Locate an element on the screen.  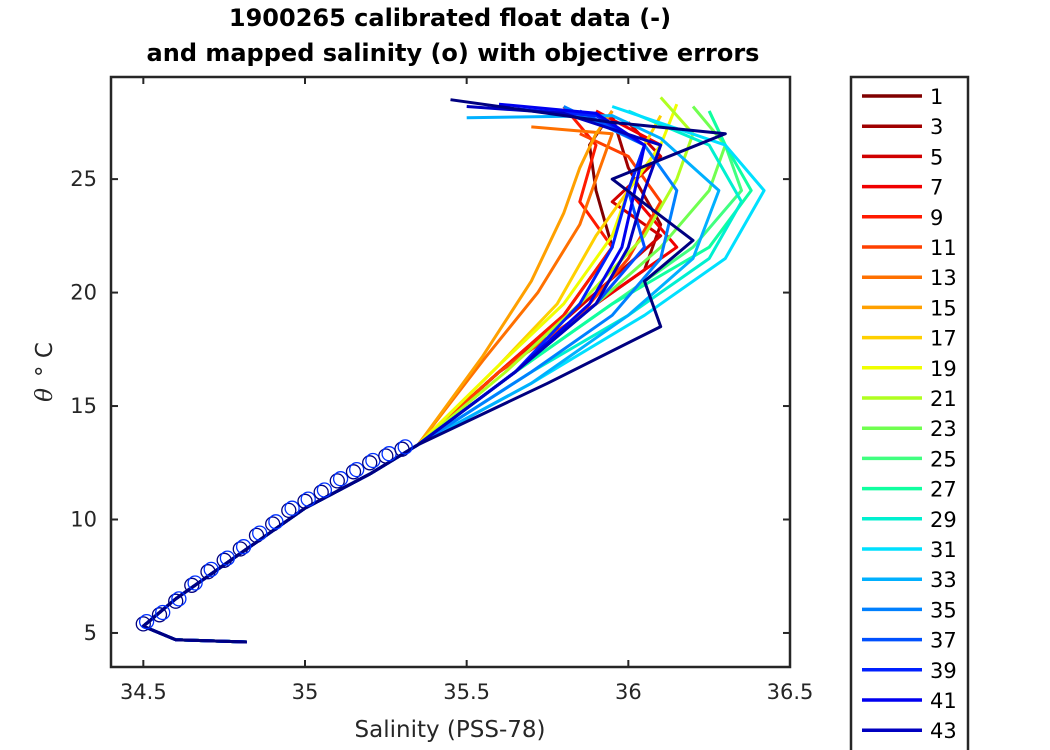
legend-label-39: 39 is located at coordinates (943, 671).